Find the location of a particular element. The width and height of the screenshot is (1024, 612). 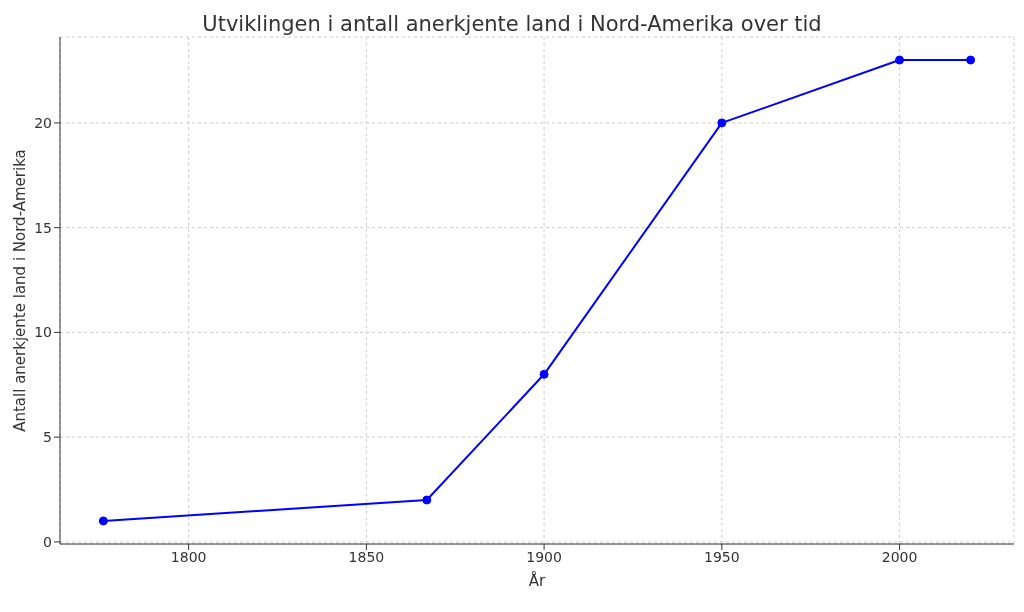

x-axis-title: År is located at coordinates (537, 580).